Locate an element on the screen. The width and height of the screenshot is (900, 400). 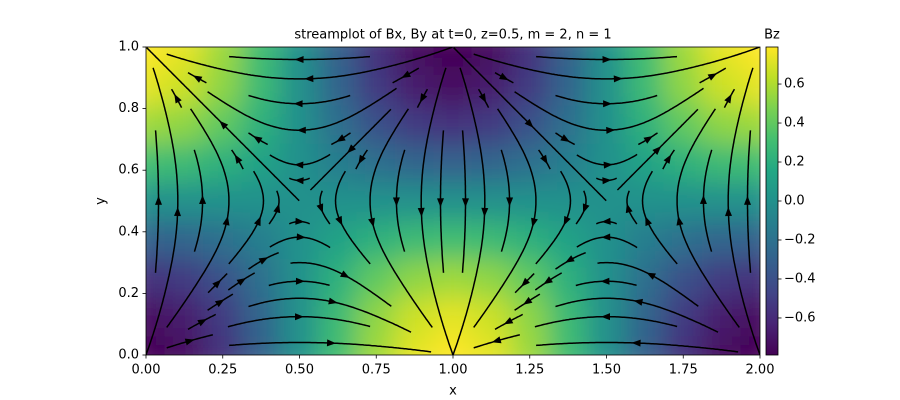
y-tick-label: 0.0 is located at coordinates (128, 355).